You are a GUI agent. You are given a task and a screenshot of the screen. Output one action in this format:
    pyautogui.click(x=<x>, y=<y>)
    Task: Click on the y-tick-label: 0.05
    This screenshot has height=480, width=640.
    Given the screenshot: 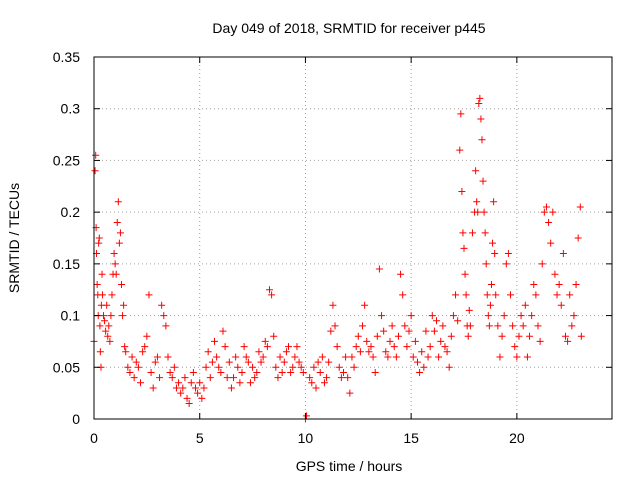 What is the action you would take?
    pyautogui.click(x=66, y=367)
    